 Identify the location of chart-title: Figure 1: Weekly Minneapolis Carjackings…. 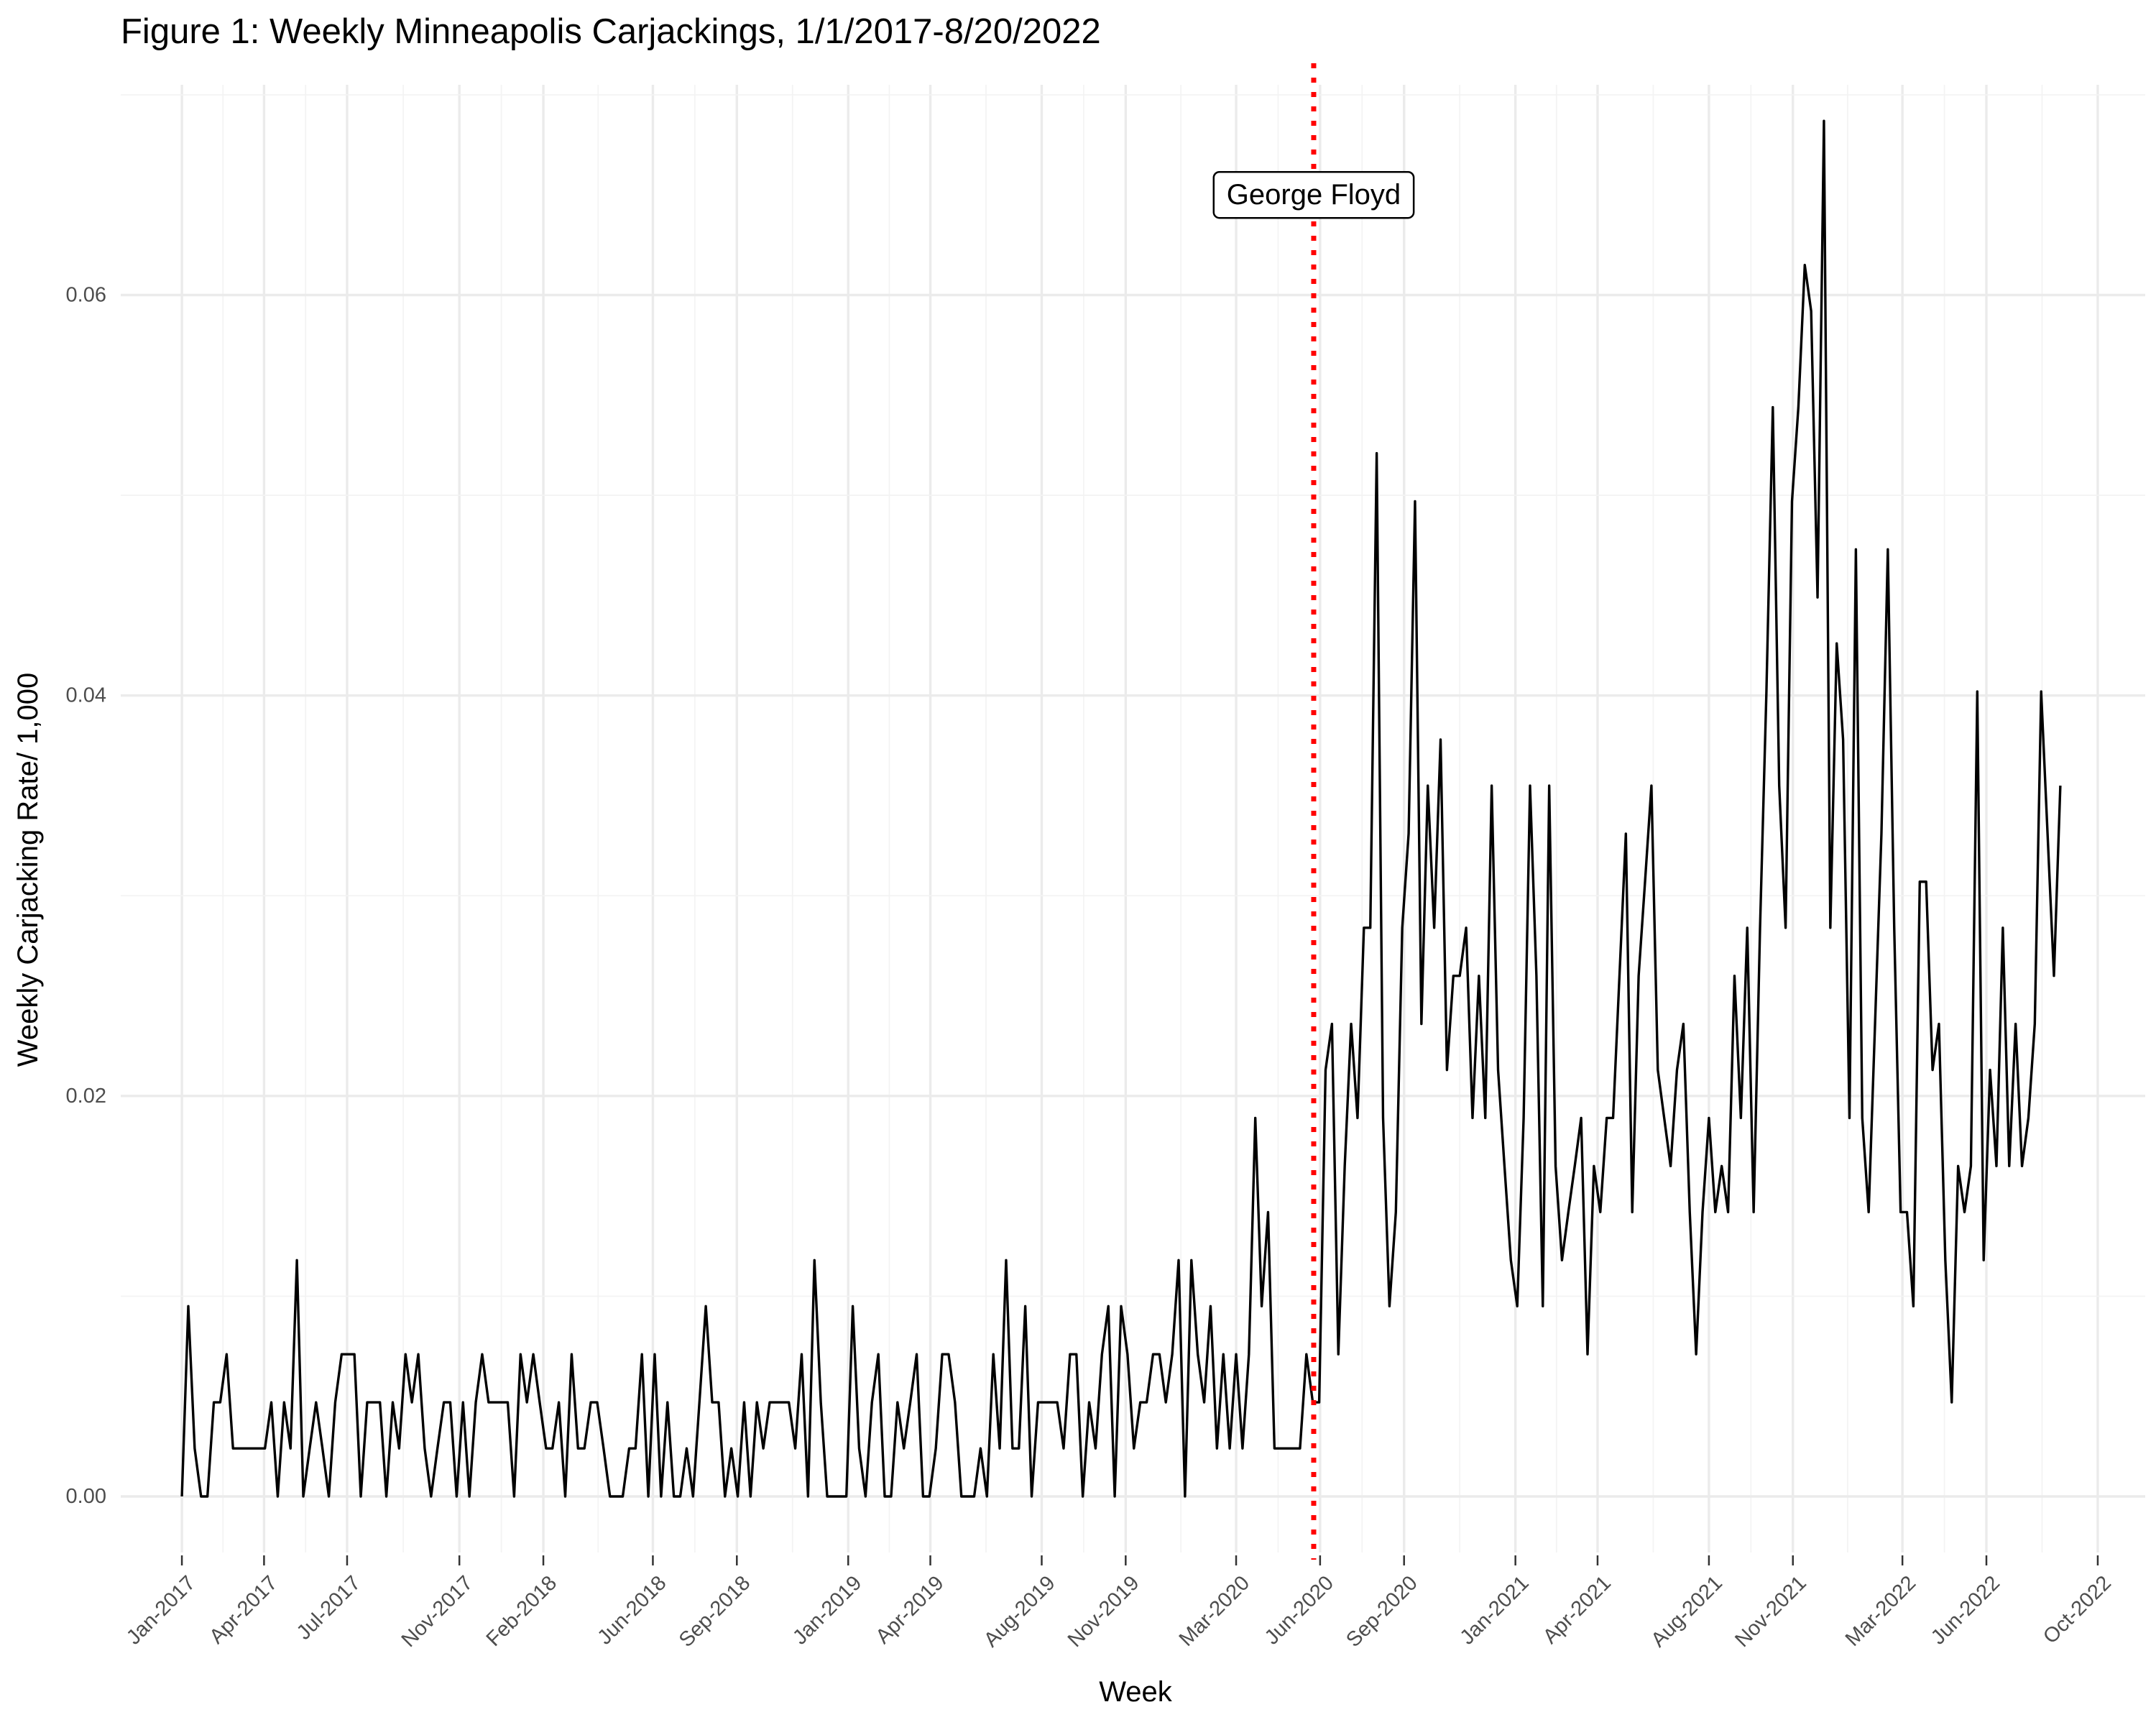
(611, 31).